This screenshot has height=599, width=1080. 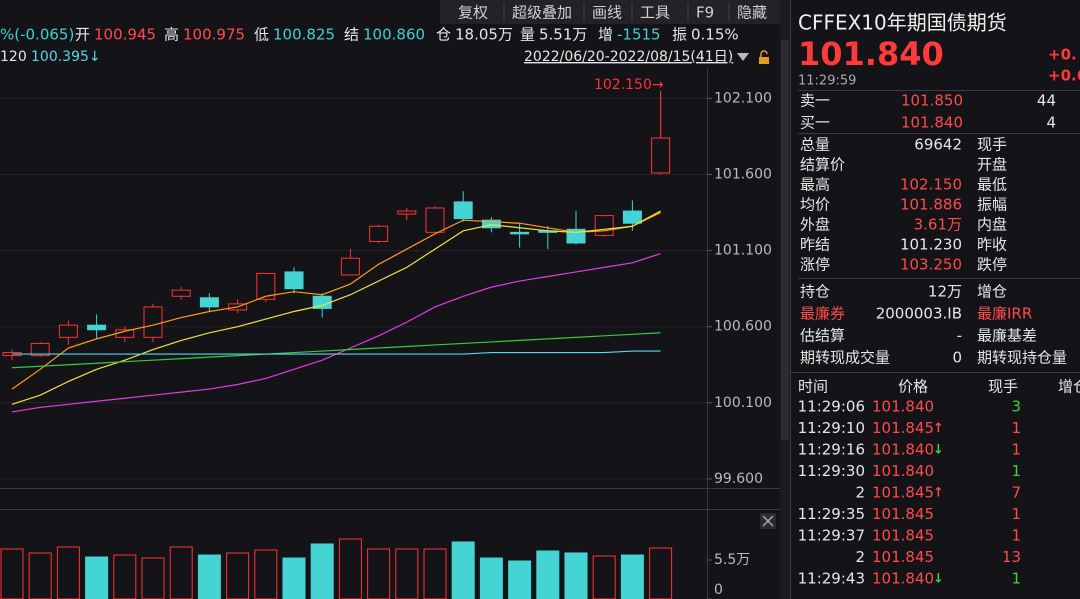 I want to click on trade-time: 11:29:06, so click(x=831, y=407).